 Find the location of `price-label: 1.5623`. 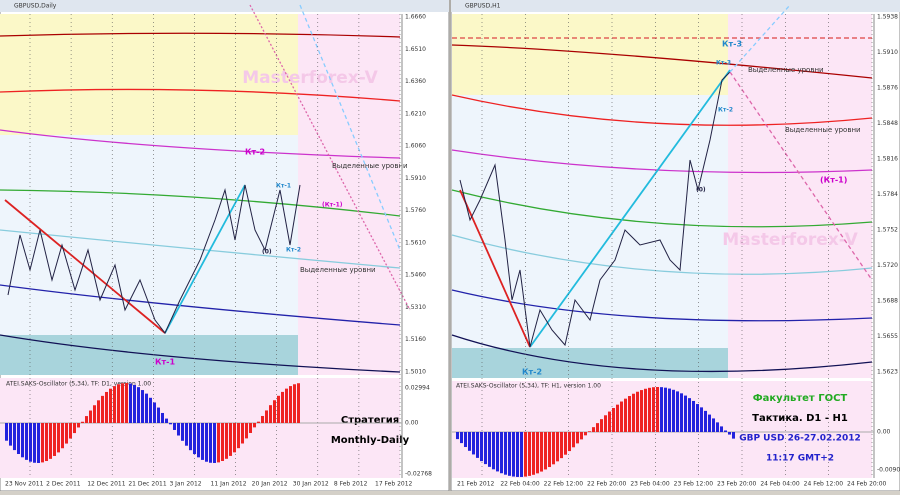

price-label: 1.5623 is located at coordinates (887, 372).